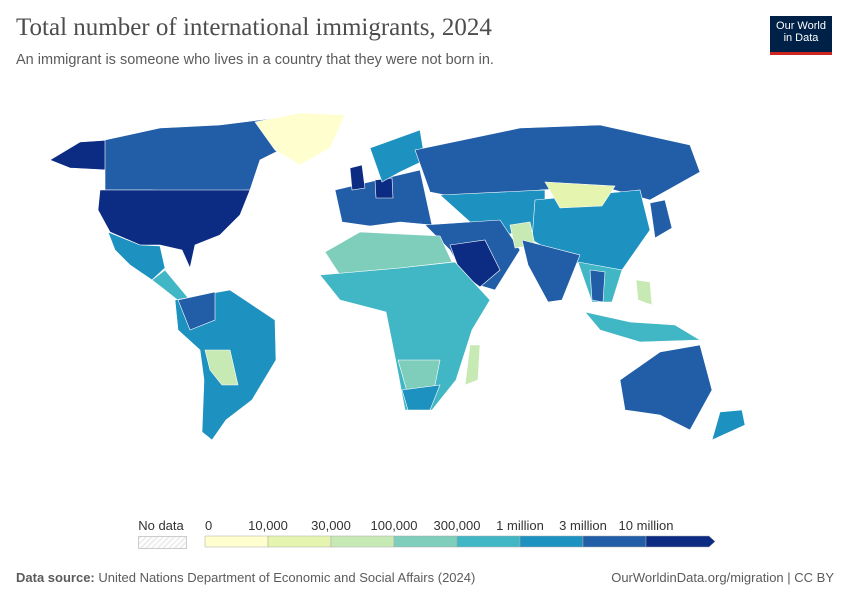  What do you see at coordinates (801, 26) in the screenshot?
I see `logo-line1: Our World` at bounding box center [801, 26].